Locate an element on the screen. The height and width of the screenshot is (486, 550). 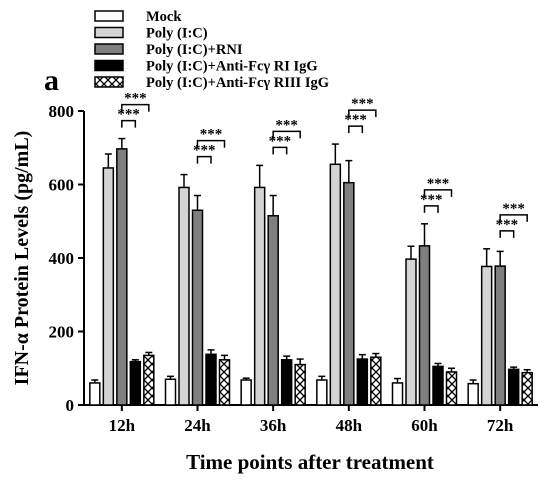
legend-label: Poly (I:C)+RNI is located at coordinates (194, 50).